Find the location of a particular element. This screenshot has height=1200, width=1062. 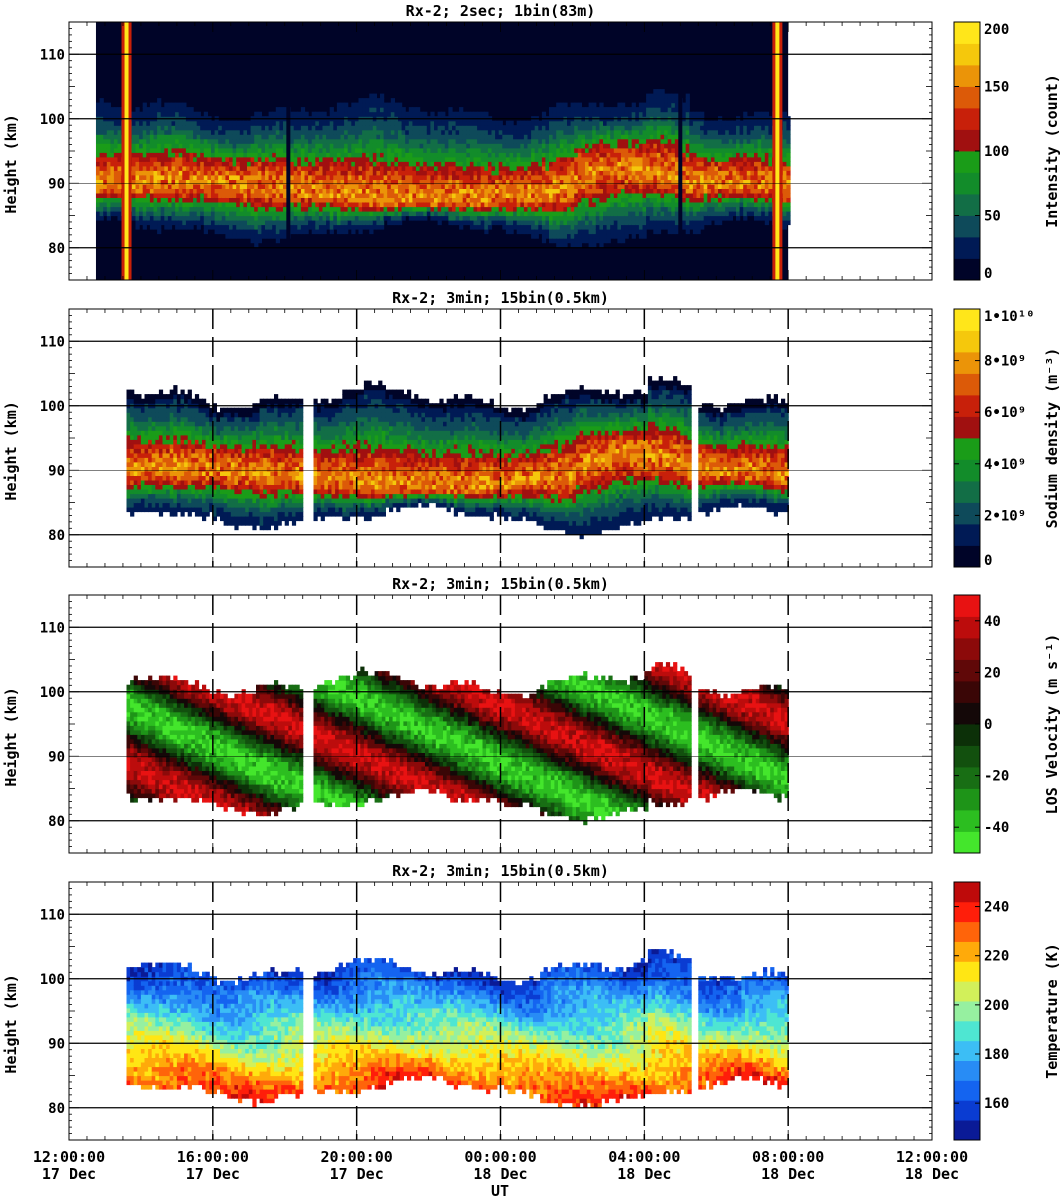

colorbar-tick-label: 100 is located at coordinates (996, 152).